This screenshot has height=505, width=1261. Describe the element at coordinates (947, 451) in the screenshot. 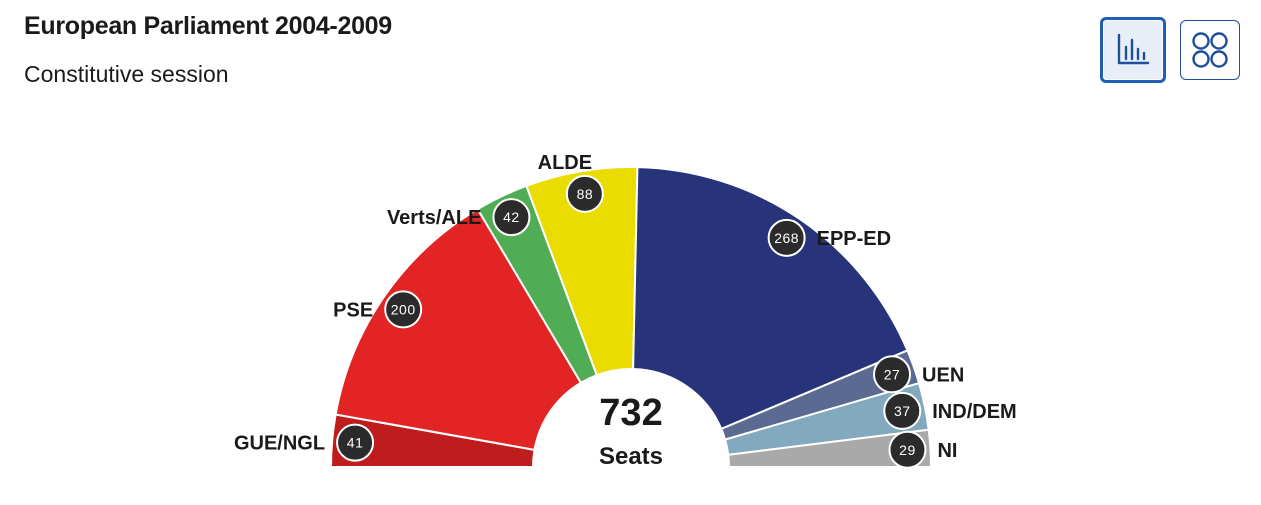

I see `party-label-ni: NI` at that location.